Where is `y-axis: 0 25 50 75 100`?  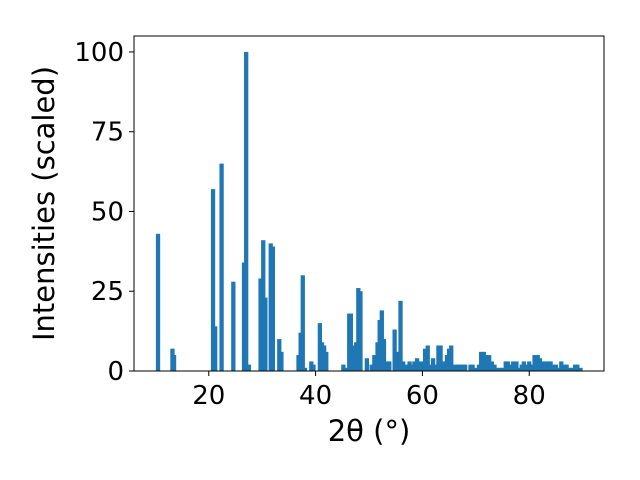 y-axis: 0 25 50 75 100 is located at coordinates (104, 212).